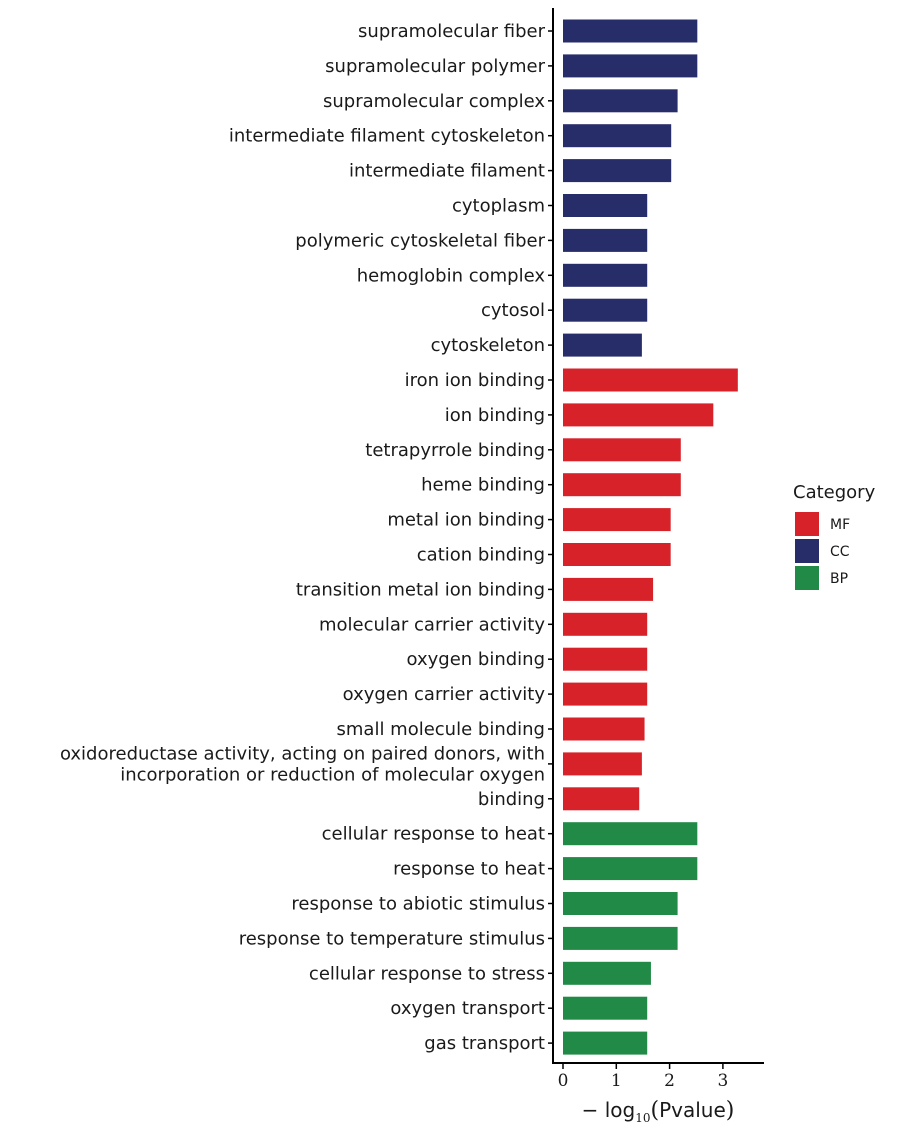 The image size is (899, 1136). Describe the element at coordinates (484, 1043) in the screenshot. I see `category-label: gas transport` at that location.